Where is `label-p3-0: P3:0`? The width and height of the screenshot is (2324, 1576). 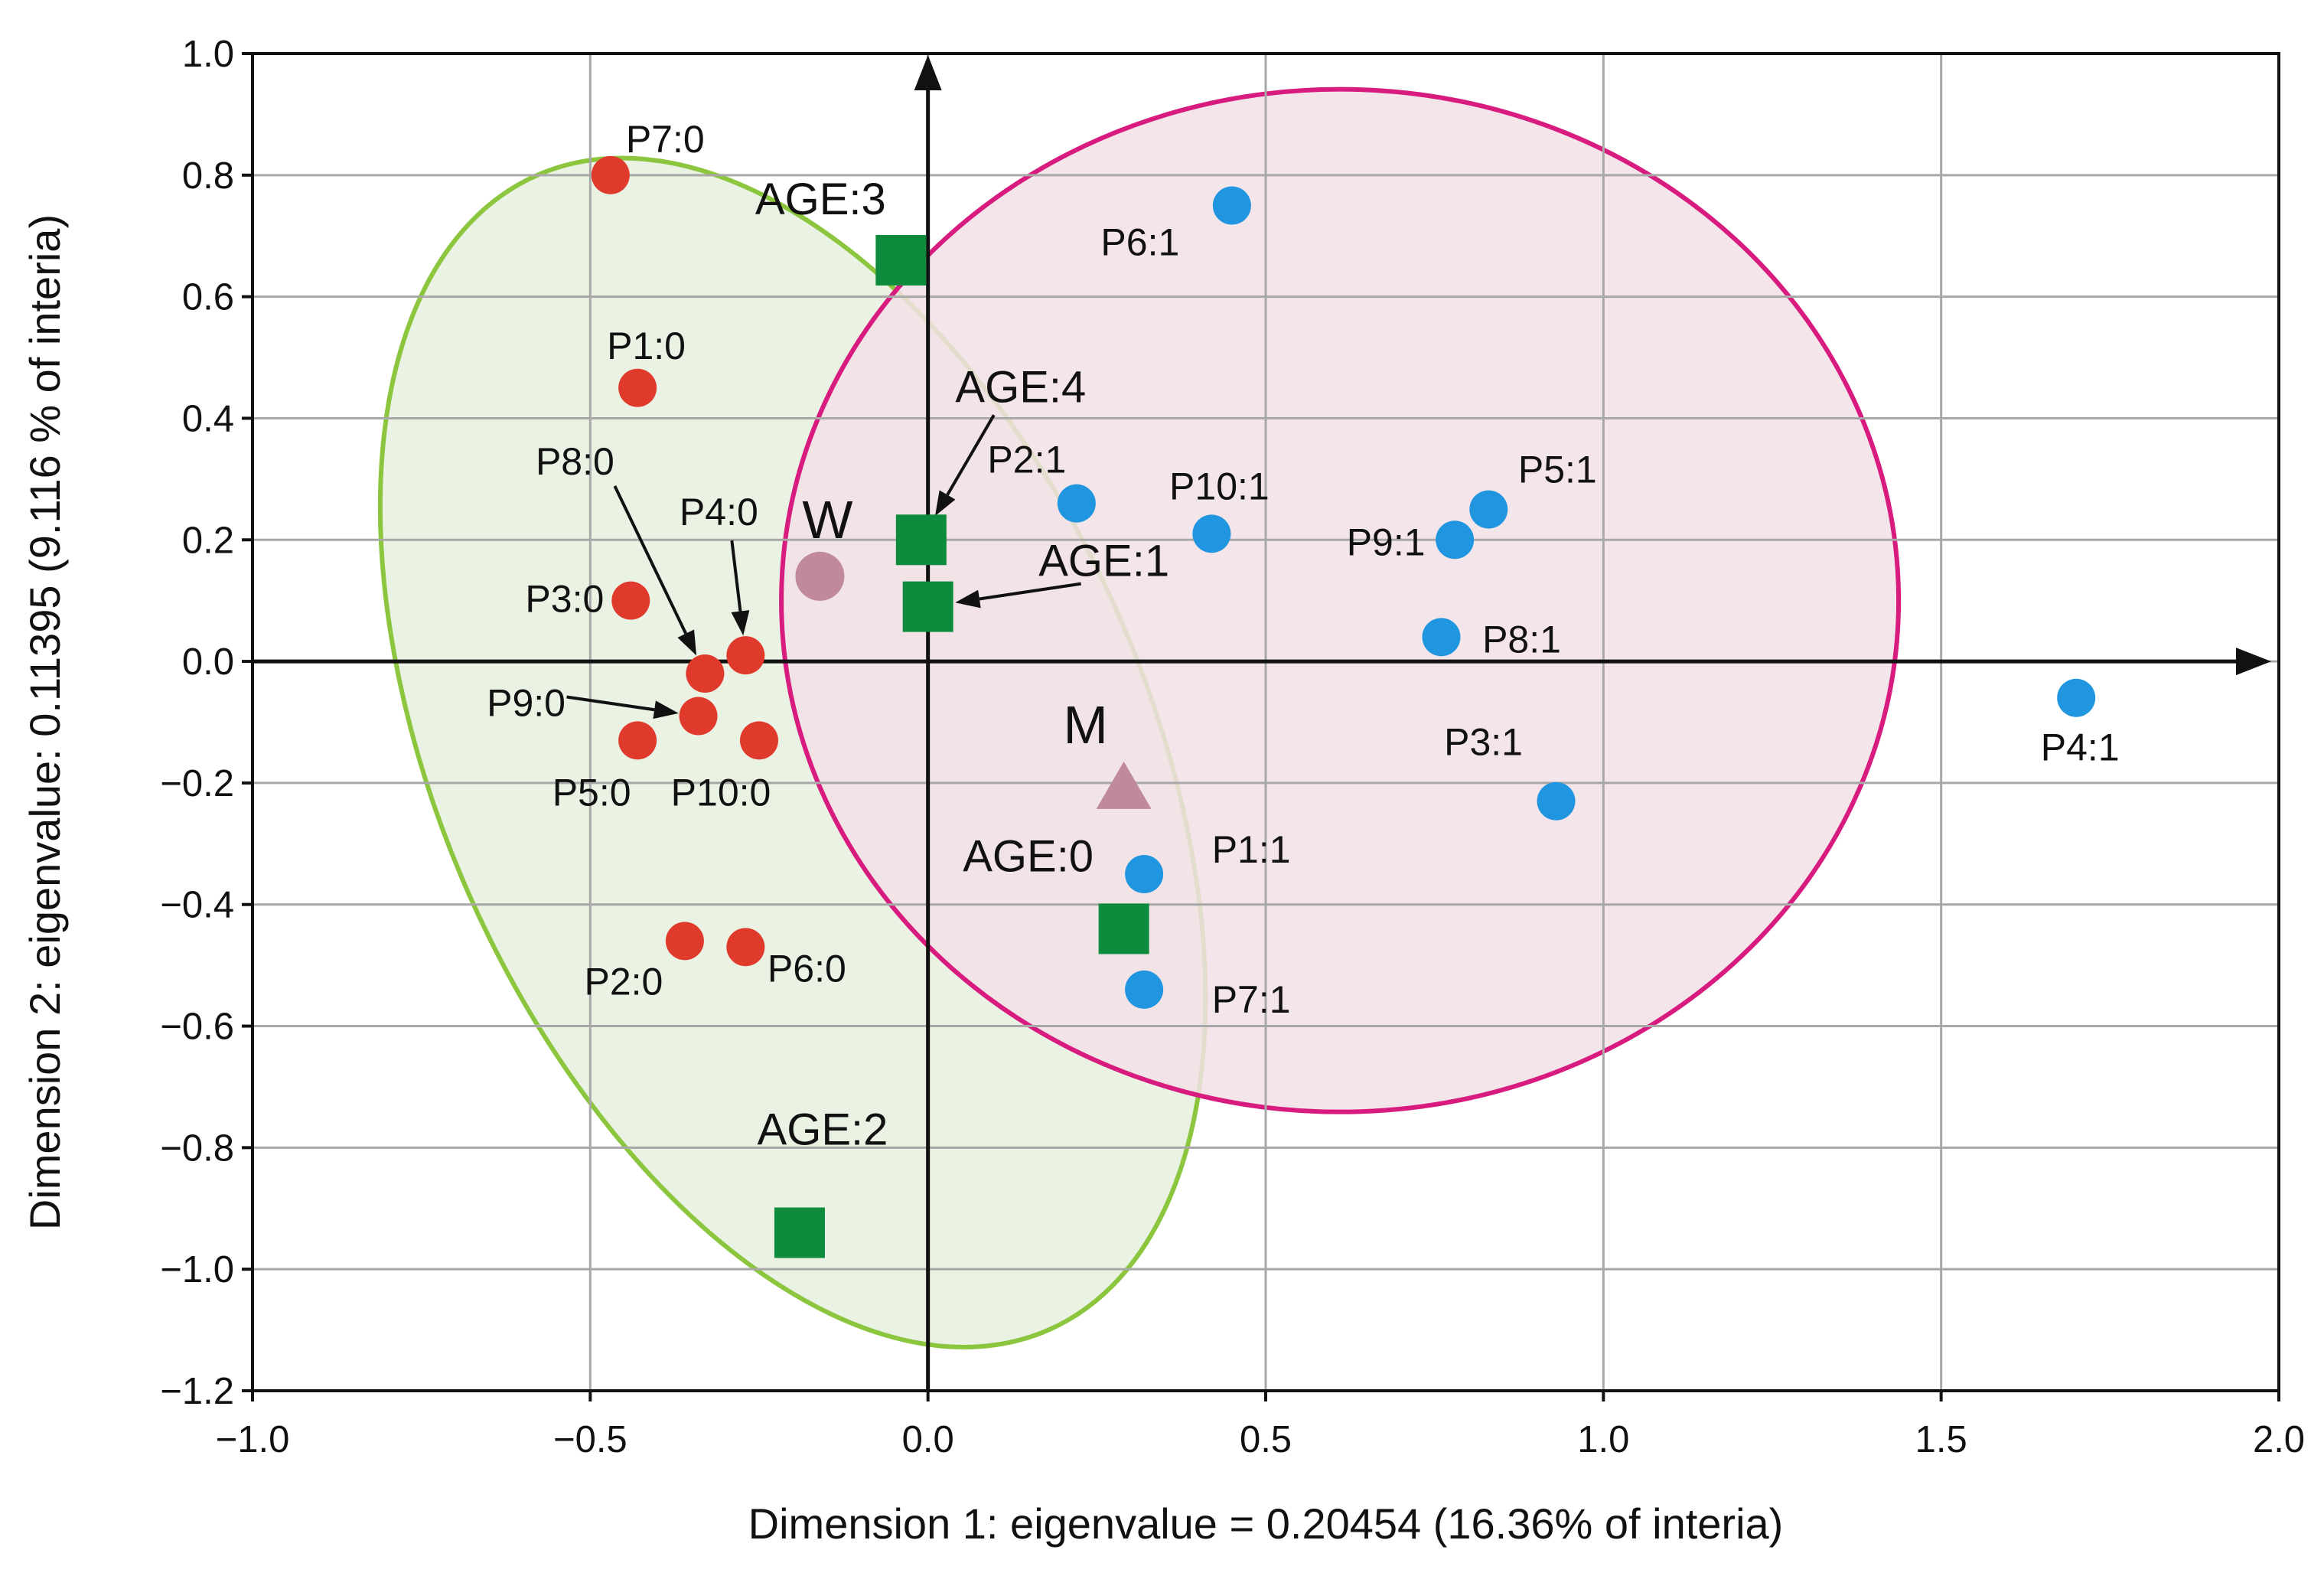
label-p3-0: P3:0 is located at coordinates (564, 599).